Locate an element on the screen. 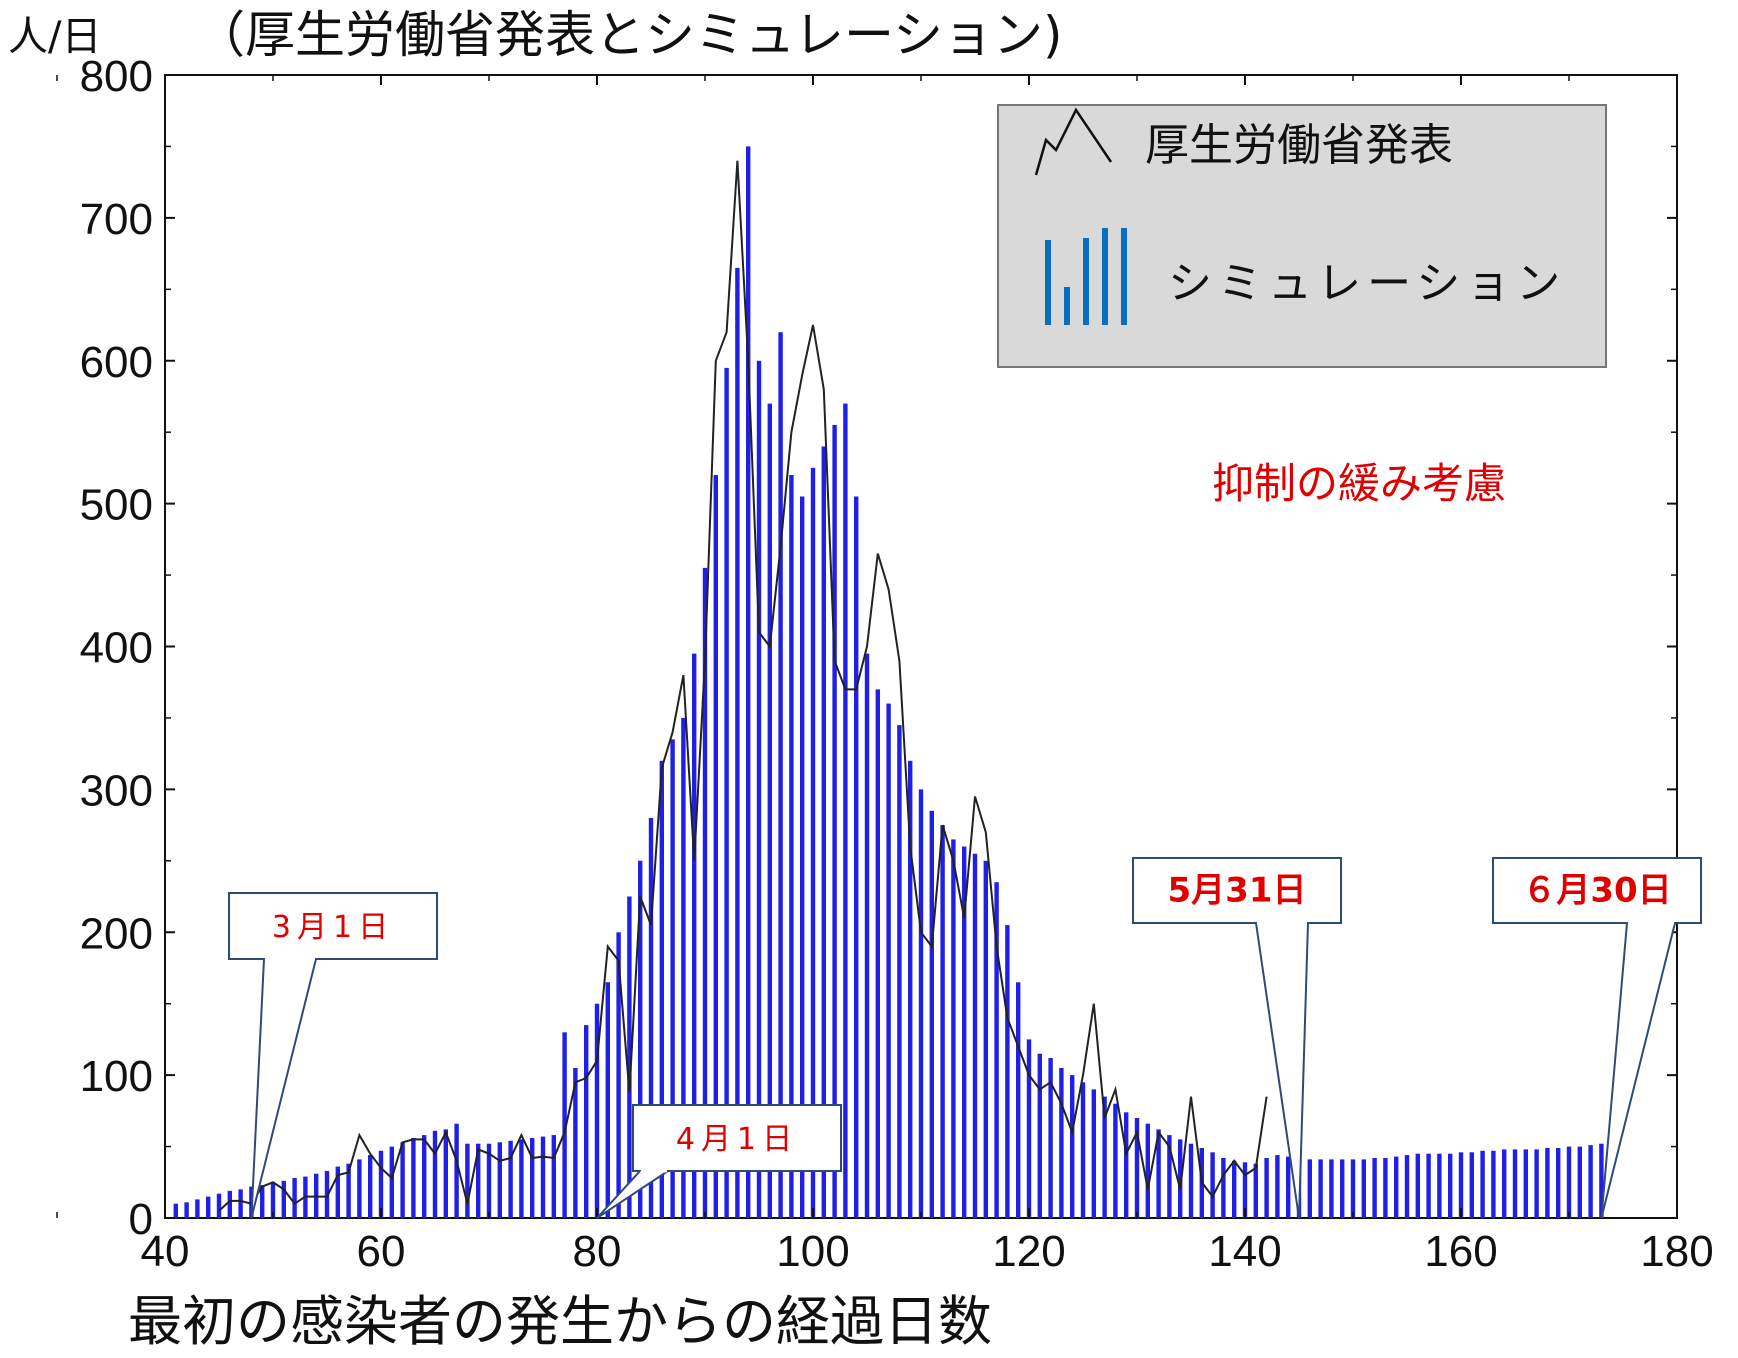 Image resolution: width=1738 pixels, height=1358 pixels. legend-line-label: 厚生労働省発表 is located at coordinates (1299, 145).